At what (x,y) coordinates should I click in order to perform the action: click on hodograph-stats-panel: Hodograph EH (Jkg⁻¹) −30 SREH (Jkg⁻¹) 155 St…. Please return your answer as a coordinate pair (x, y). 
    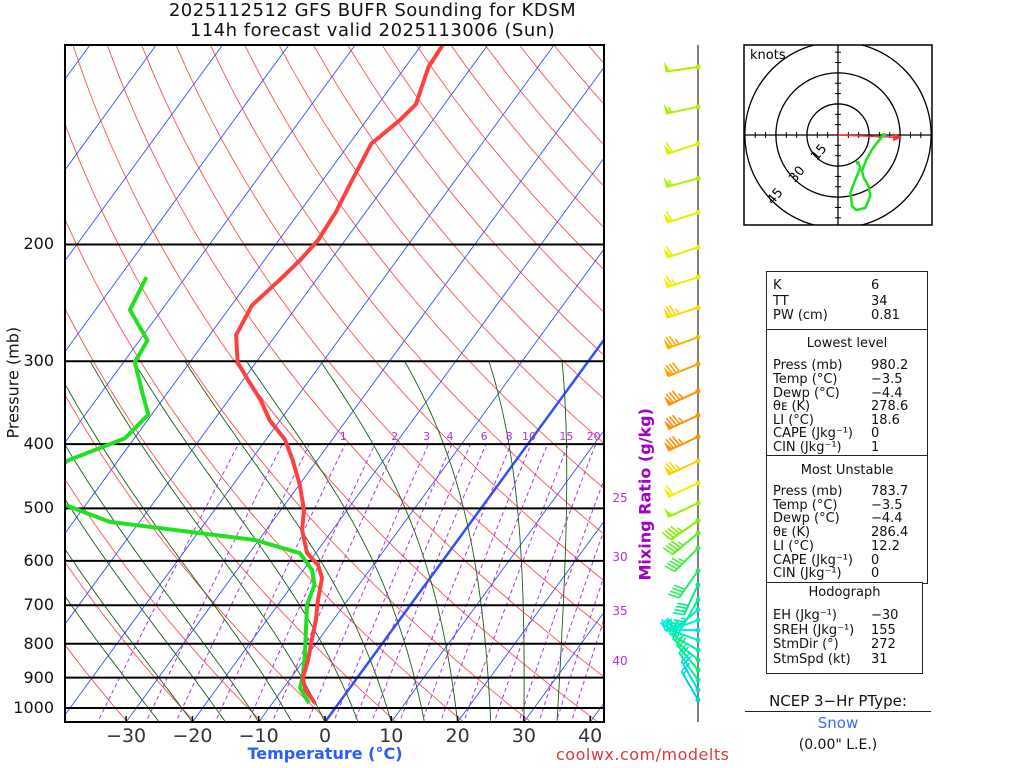
    Looking at the image, I should click on (844, 628).